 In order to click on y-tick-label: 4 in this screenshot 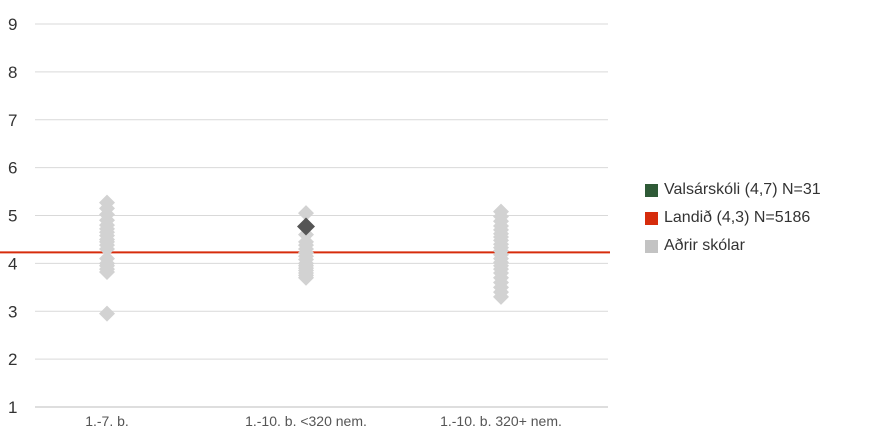, I will do `click(12, 263)`.